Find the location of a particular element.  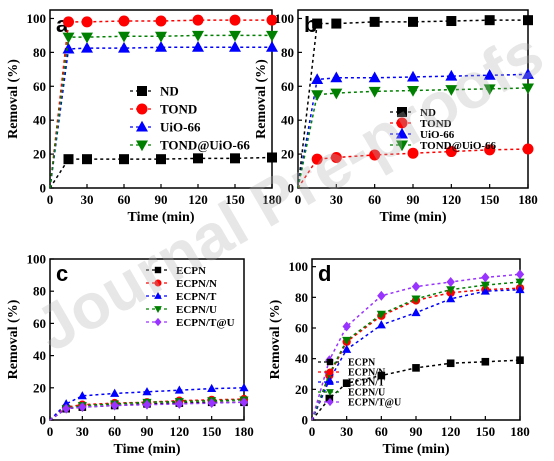

legend-label: ECPN is located at coordinates (191, 271).